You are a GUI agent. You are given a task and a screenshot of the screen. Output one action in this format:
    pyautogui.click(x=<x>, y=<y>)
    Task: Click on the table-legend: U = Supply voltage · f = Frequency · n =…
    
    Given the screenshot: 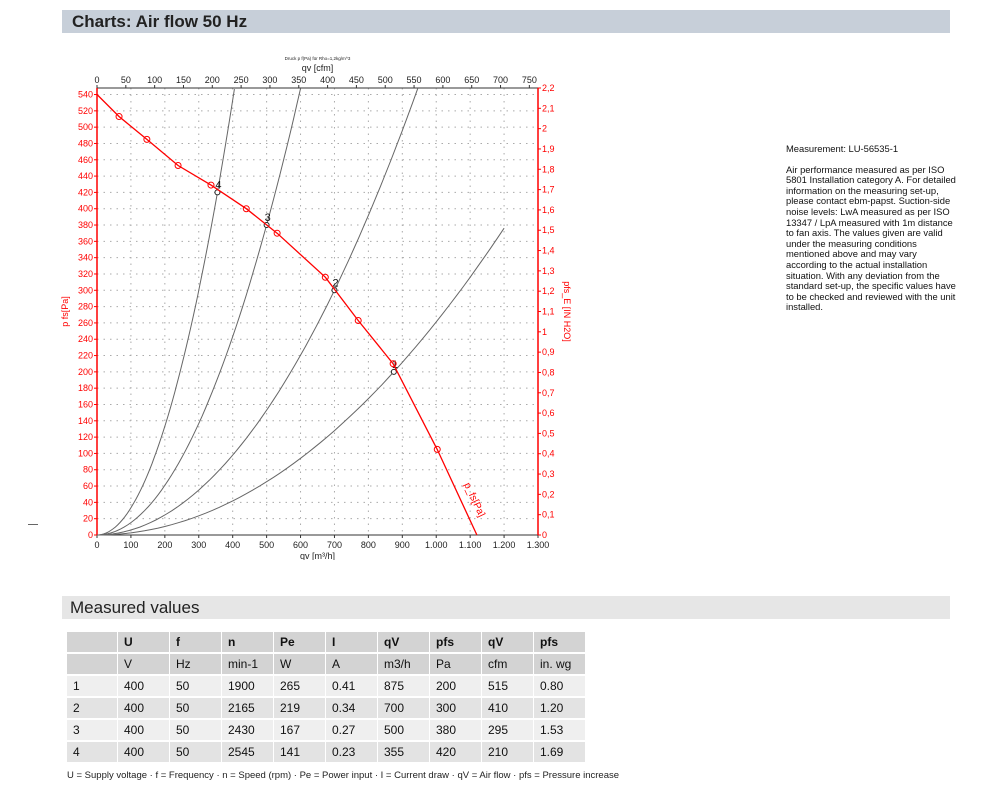 What is the action you would take?
    pyautogui.click(x=343, y=775)
    